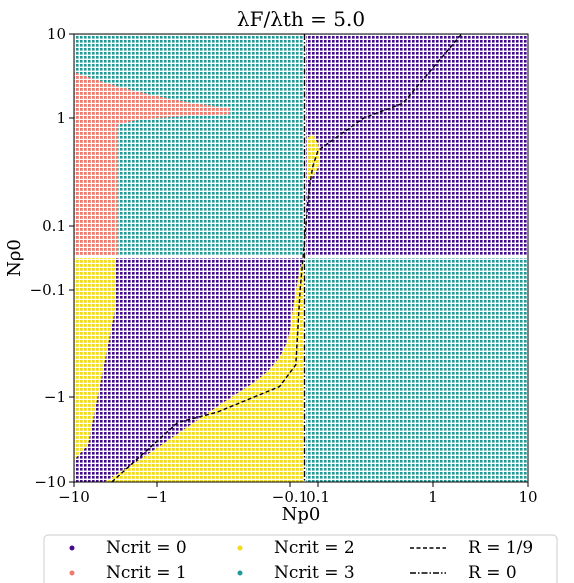 The height and width of the screenshot is (583, 574). I want to click on legend-label: R = 0, so click(492, 573).